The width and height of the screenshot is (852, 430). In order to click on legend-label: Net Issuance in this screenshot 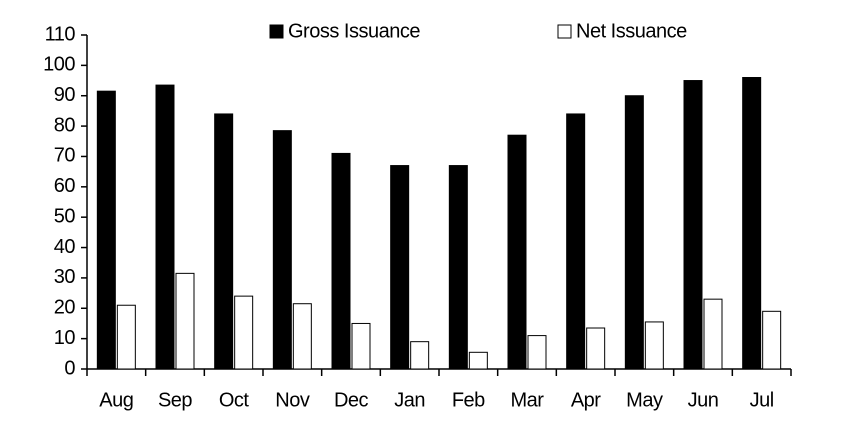, I will do `click(631, 31)`.